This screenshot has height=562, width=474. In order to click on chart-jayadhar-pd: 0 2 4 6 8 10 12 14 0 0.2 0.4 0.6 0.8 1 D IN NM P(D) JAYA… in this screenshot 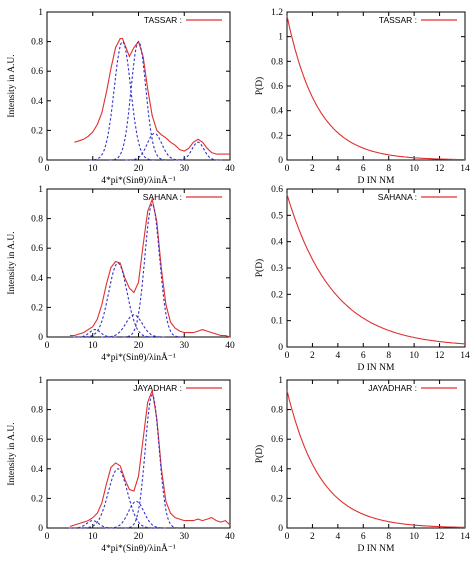, I will do `click(362, 465)`.